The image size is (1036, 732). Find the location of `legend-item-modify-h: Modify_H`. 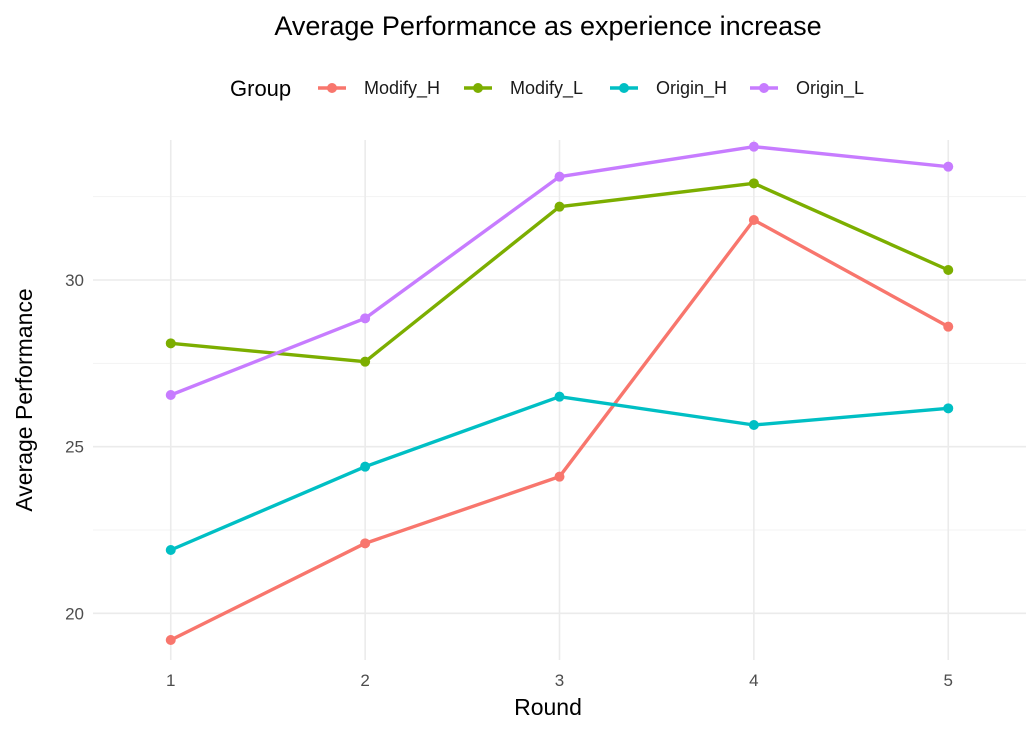

legend-item-modify-h: Modify_H is located at coordinates (379, 88).